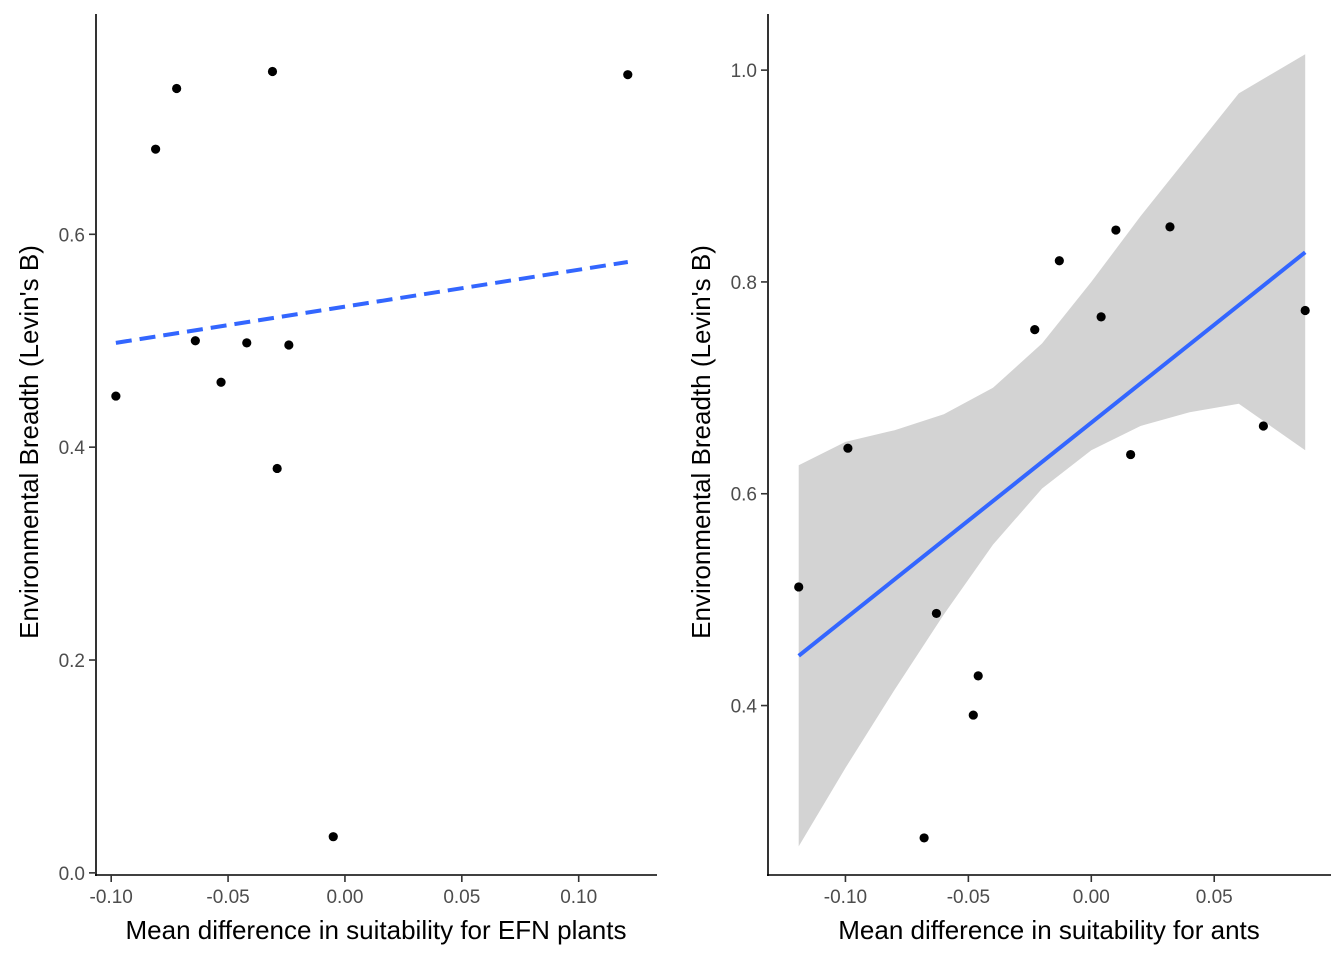 Image resolution: width=1344 pixels, height=960 pixels. What do you see at coordinates (1049, 930) in the screenshot?
I see `x-axis-title: Mean difference in suitability for ants` at bounding box center [1049, 930].